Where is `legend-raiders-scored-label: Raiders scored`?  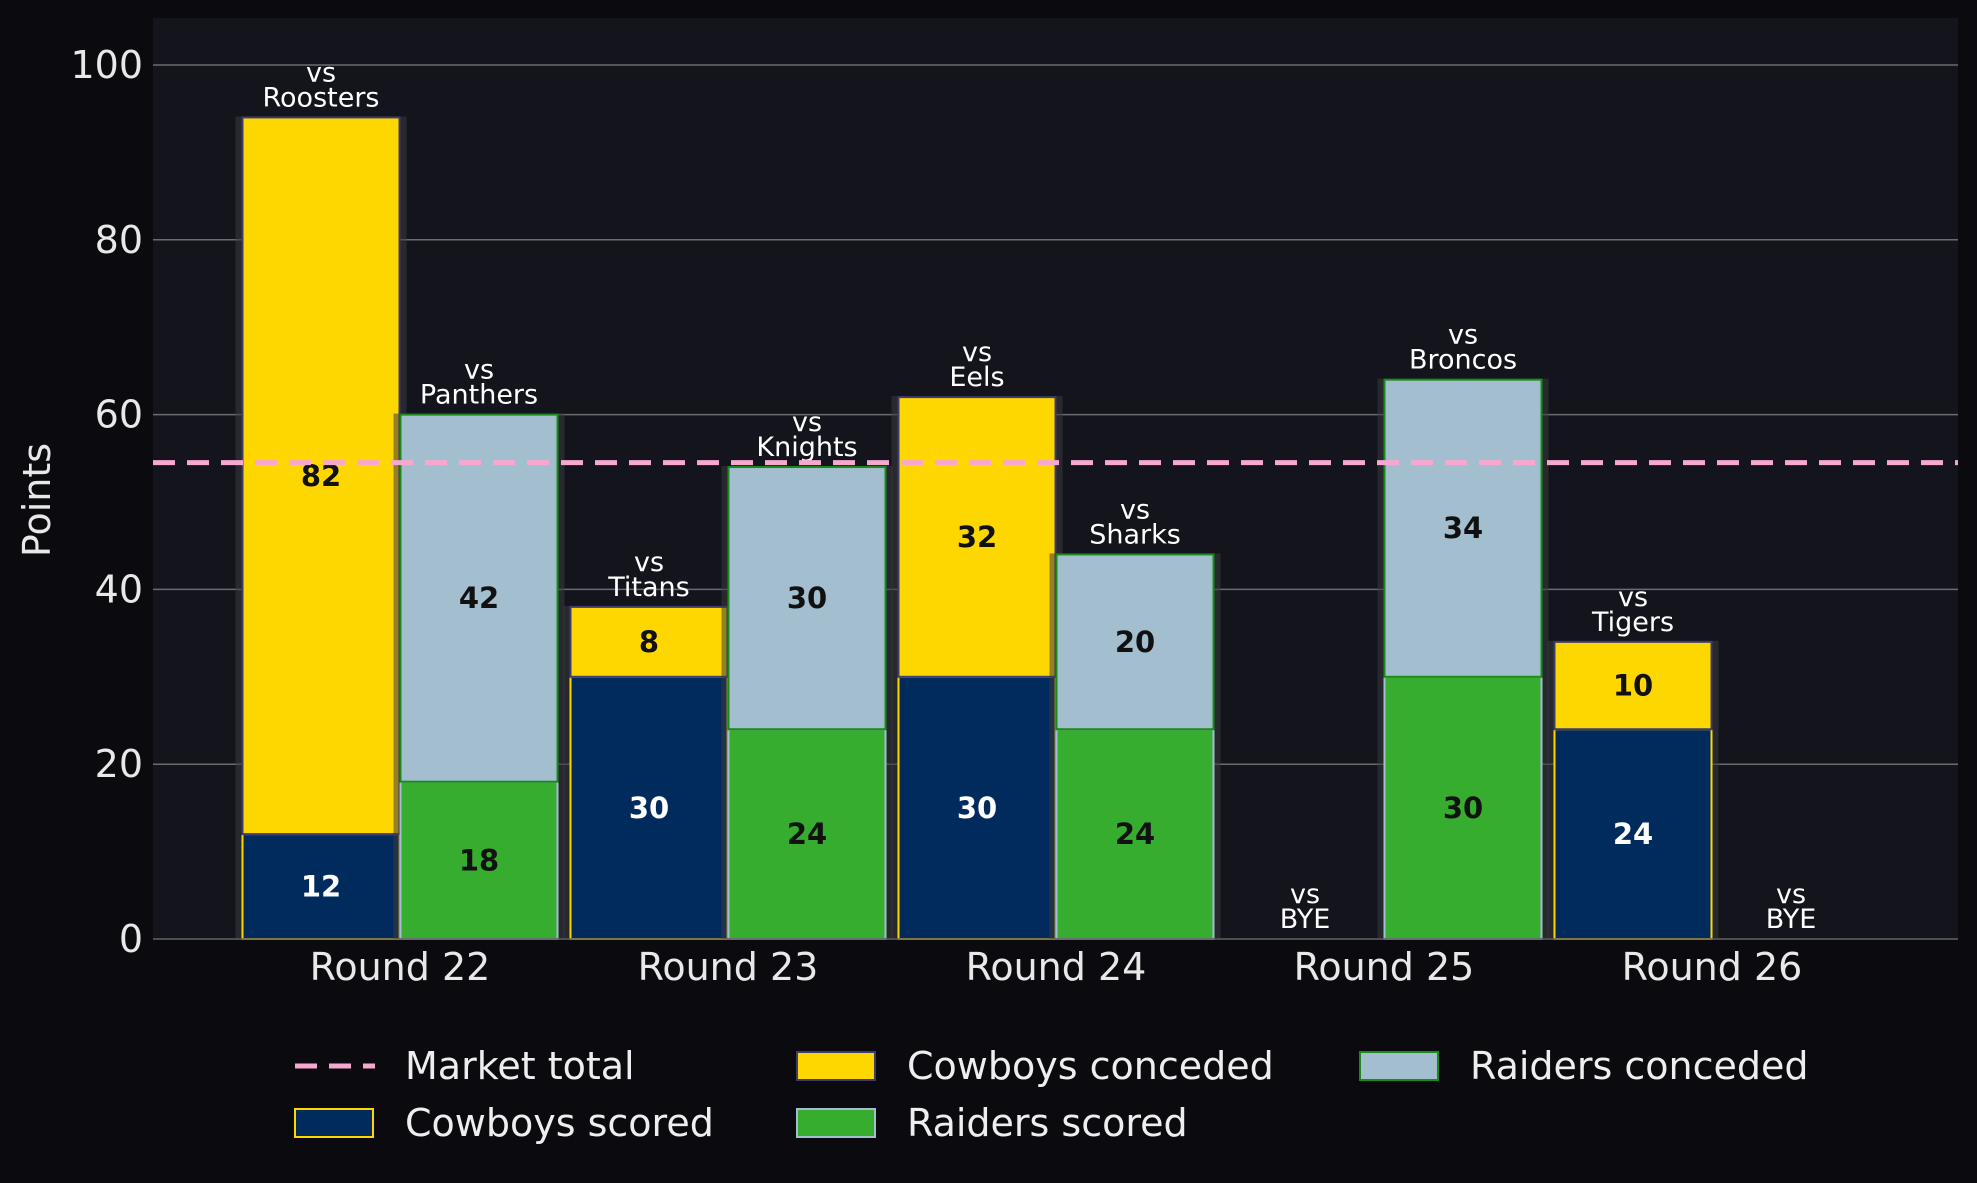
legend-raiders-scored-label: Raiders scored is located at coordinates (1047, 1123).